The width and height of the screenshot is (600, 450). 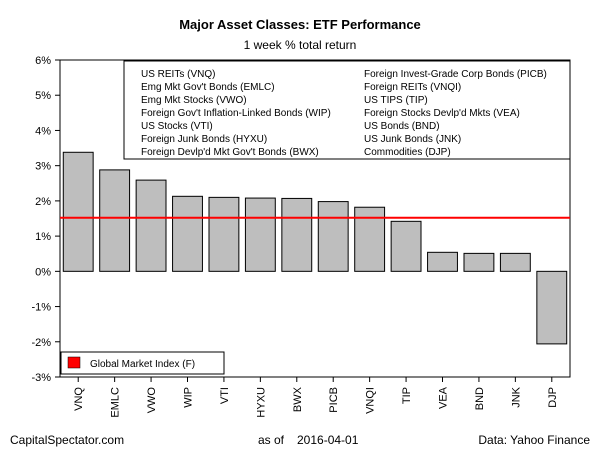 What do you see at coordinates (300, 45) in the screenshot?
I see `chart-subtitle: 1 week % total return` at bounding box center [300, 45].